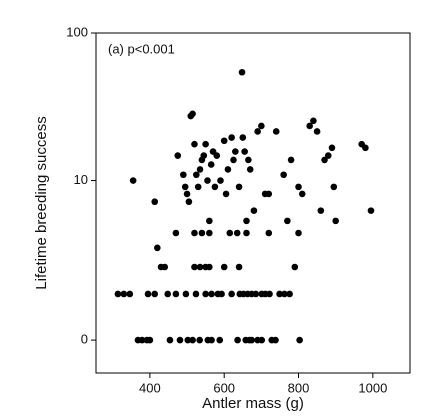  What do you see at coordinates (81, 179) in the screenshot?
I see `y-tick-label: 10` at bounding box center [81, 179].